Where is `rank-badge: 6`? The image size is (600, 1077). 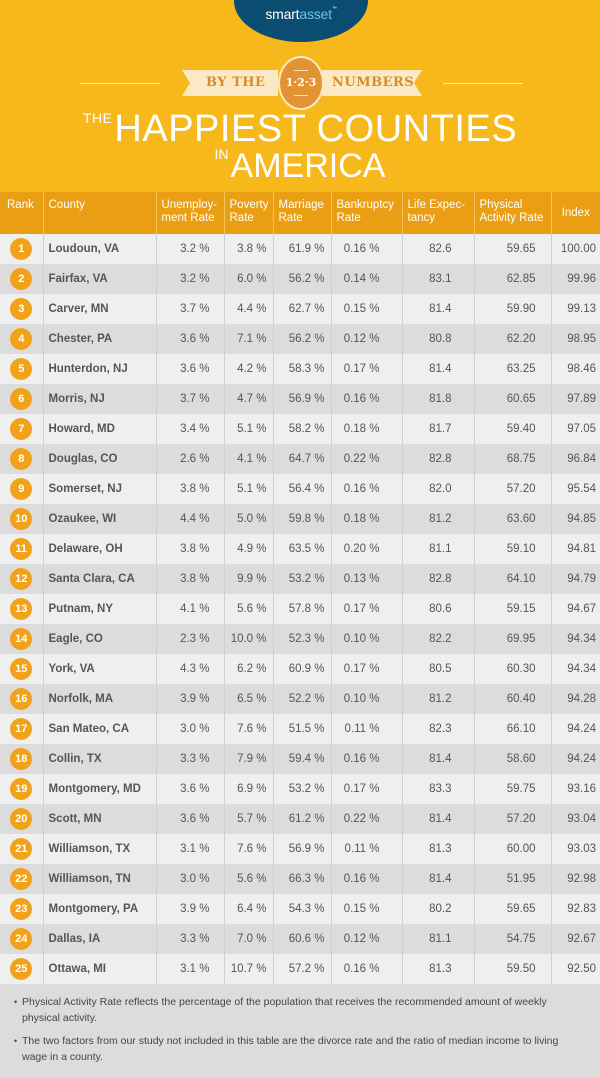
rank-badge: 6 is located at coordinates (21, 399).